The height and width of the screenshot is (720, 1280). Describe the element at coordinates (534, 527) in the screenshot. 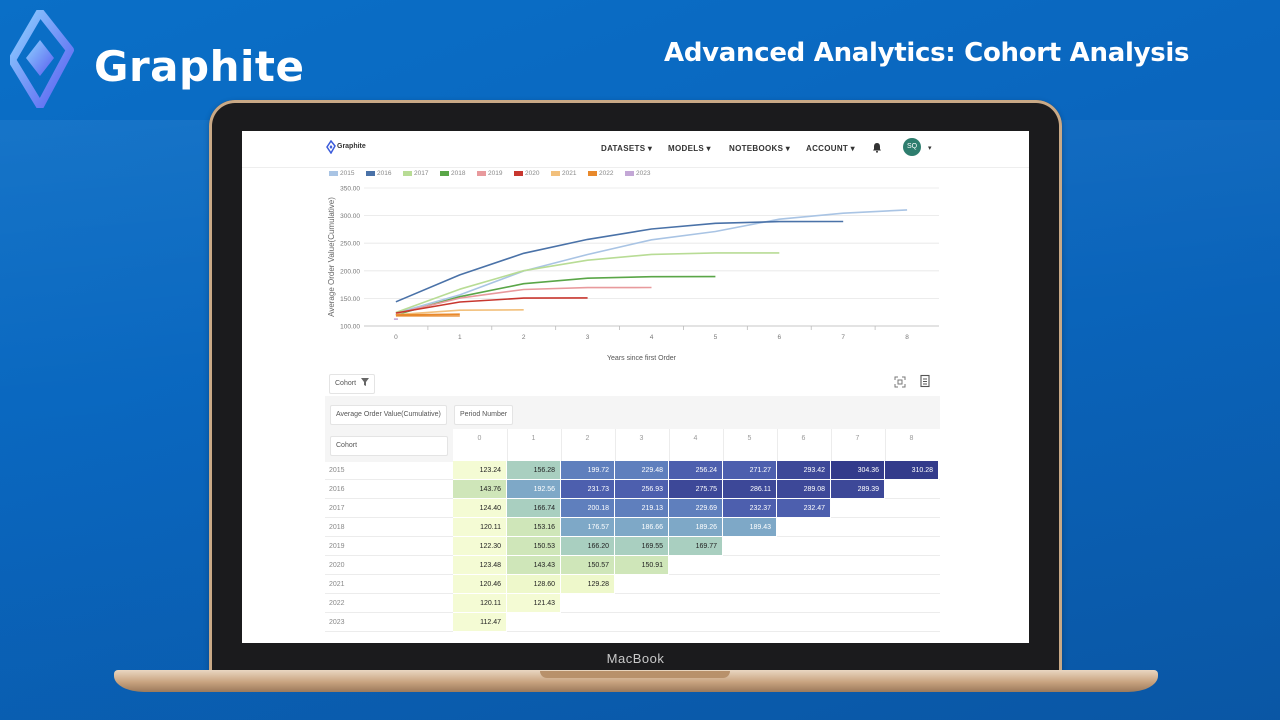

I see `table-cell: 153.16` at that location.